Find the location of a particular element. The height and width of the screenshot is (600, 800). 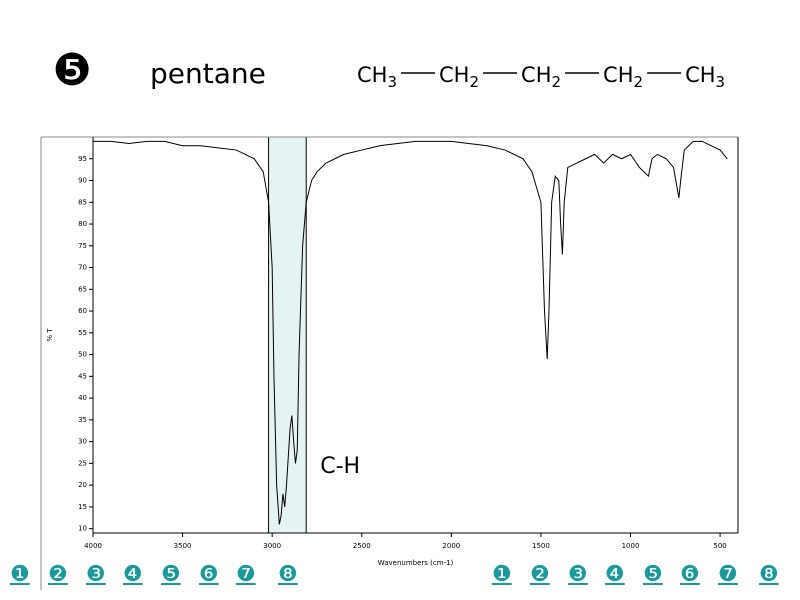

y-tick-label: 70 is located at coordinates (82, 268).